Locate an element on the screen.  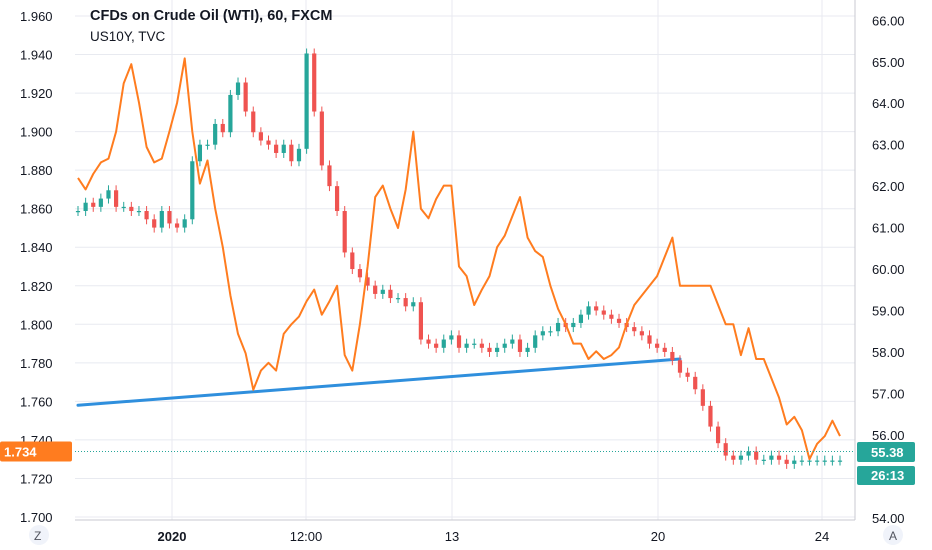
left-tick-label: 1.860 is located at coordinates (36, 209).